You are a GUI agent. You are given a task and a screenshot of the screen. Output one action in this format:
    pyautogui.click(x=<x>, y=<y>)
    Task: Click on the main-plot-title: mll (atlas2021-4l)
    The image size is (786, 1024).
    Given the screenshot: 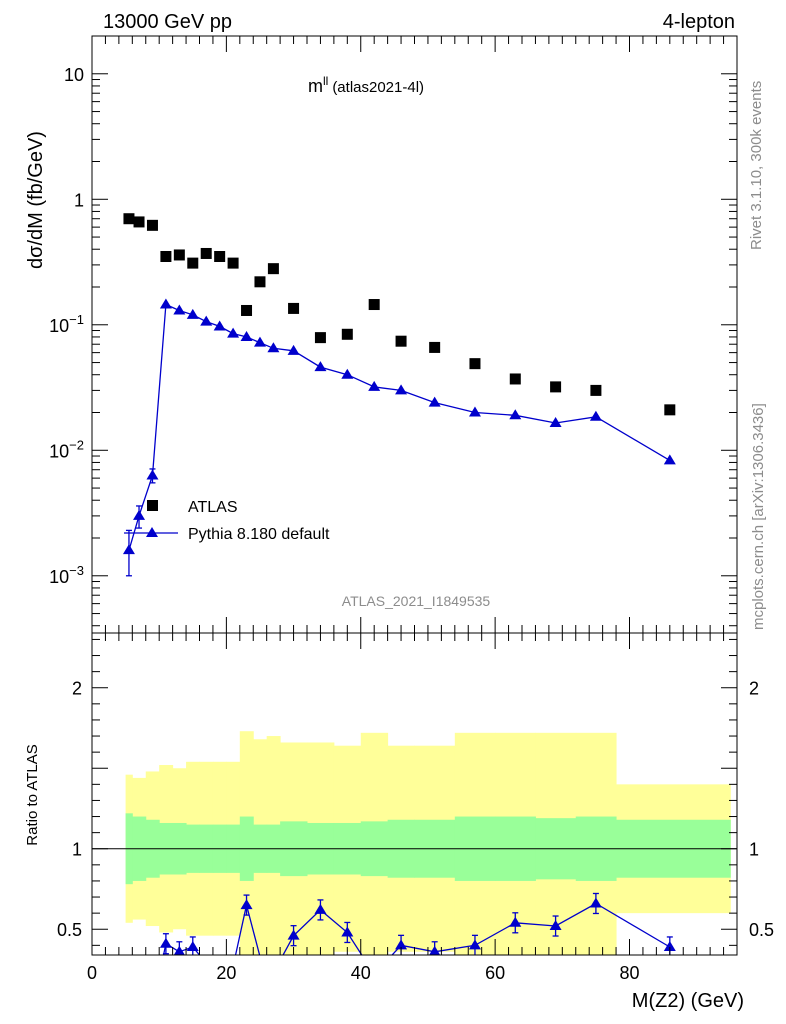 What is the action you would take?
    pyautogui.click(x=366, y=85)
    